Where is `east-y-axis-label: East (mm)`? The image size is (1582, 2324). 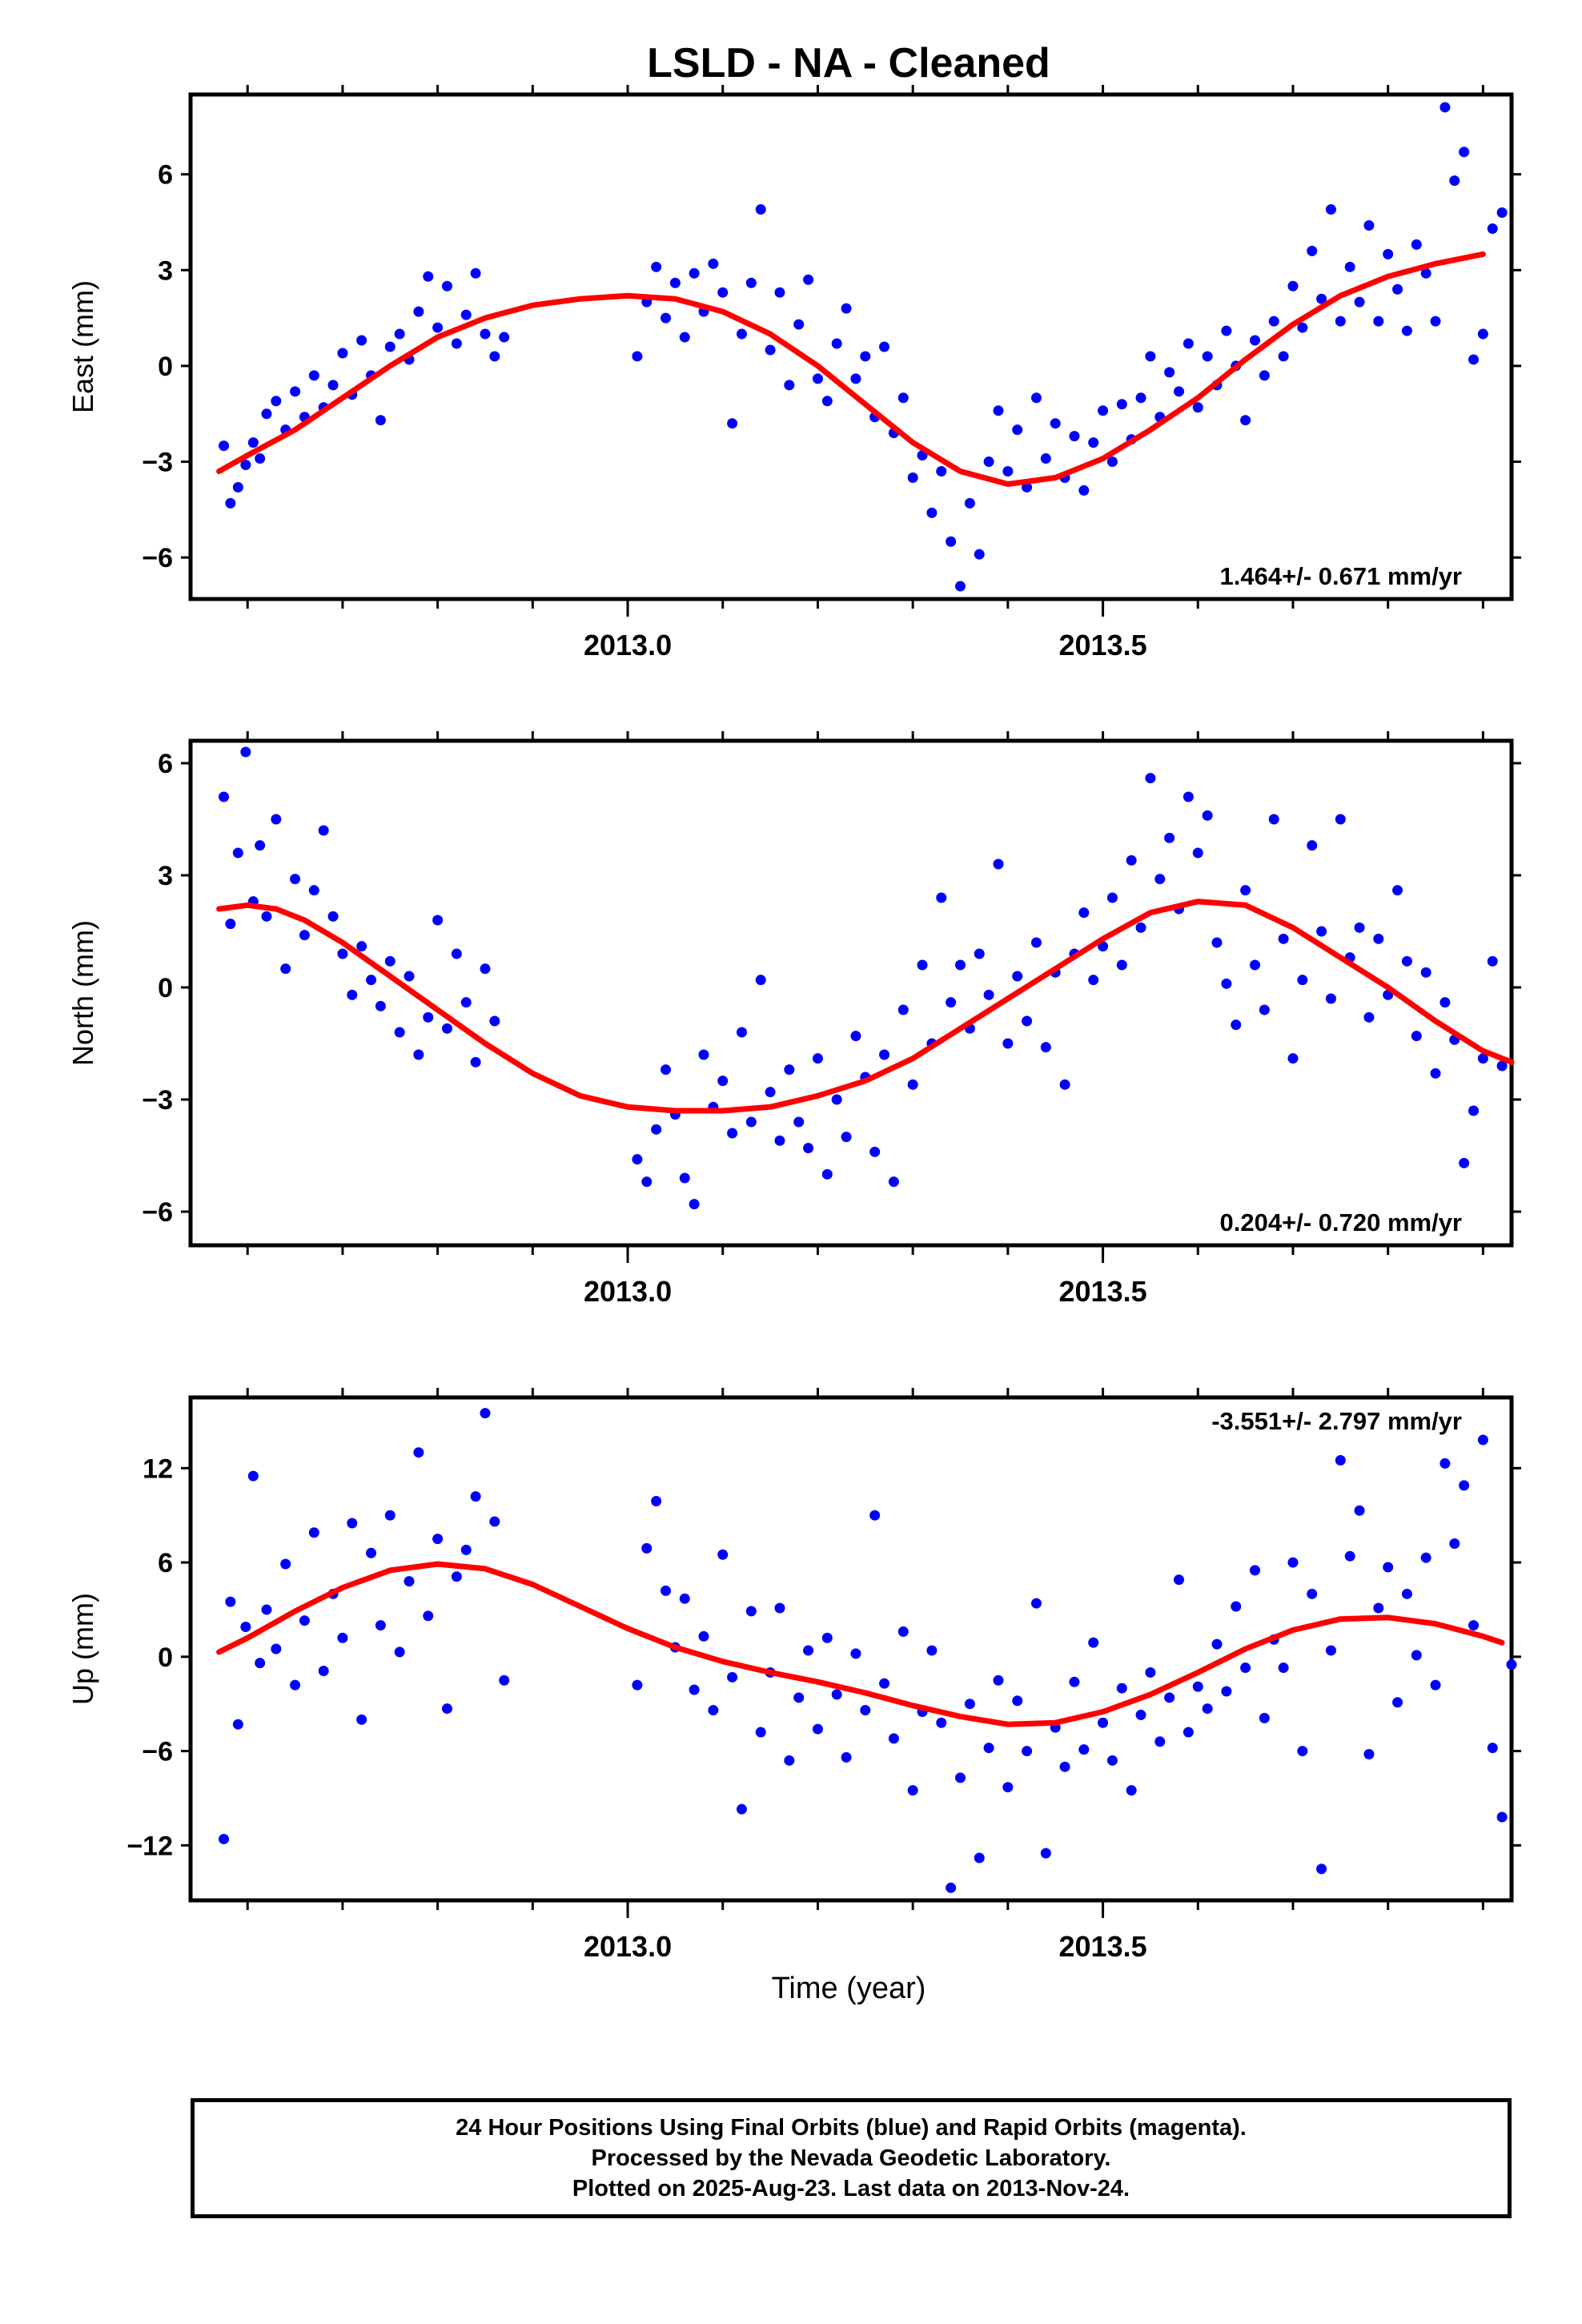
east-y-axis-label: East (mm) is located at coordinates (82, 346).